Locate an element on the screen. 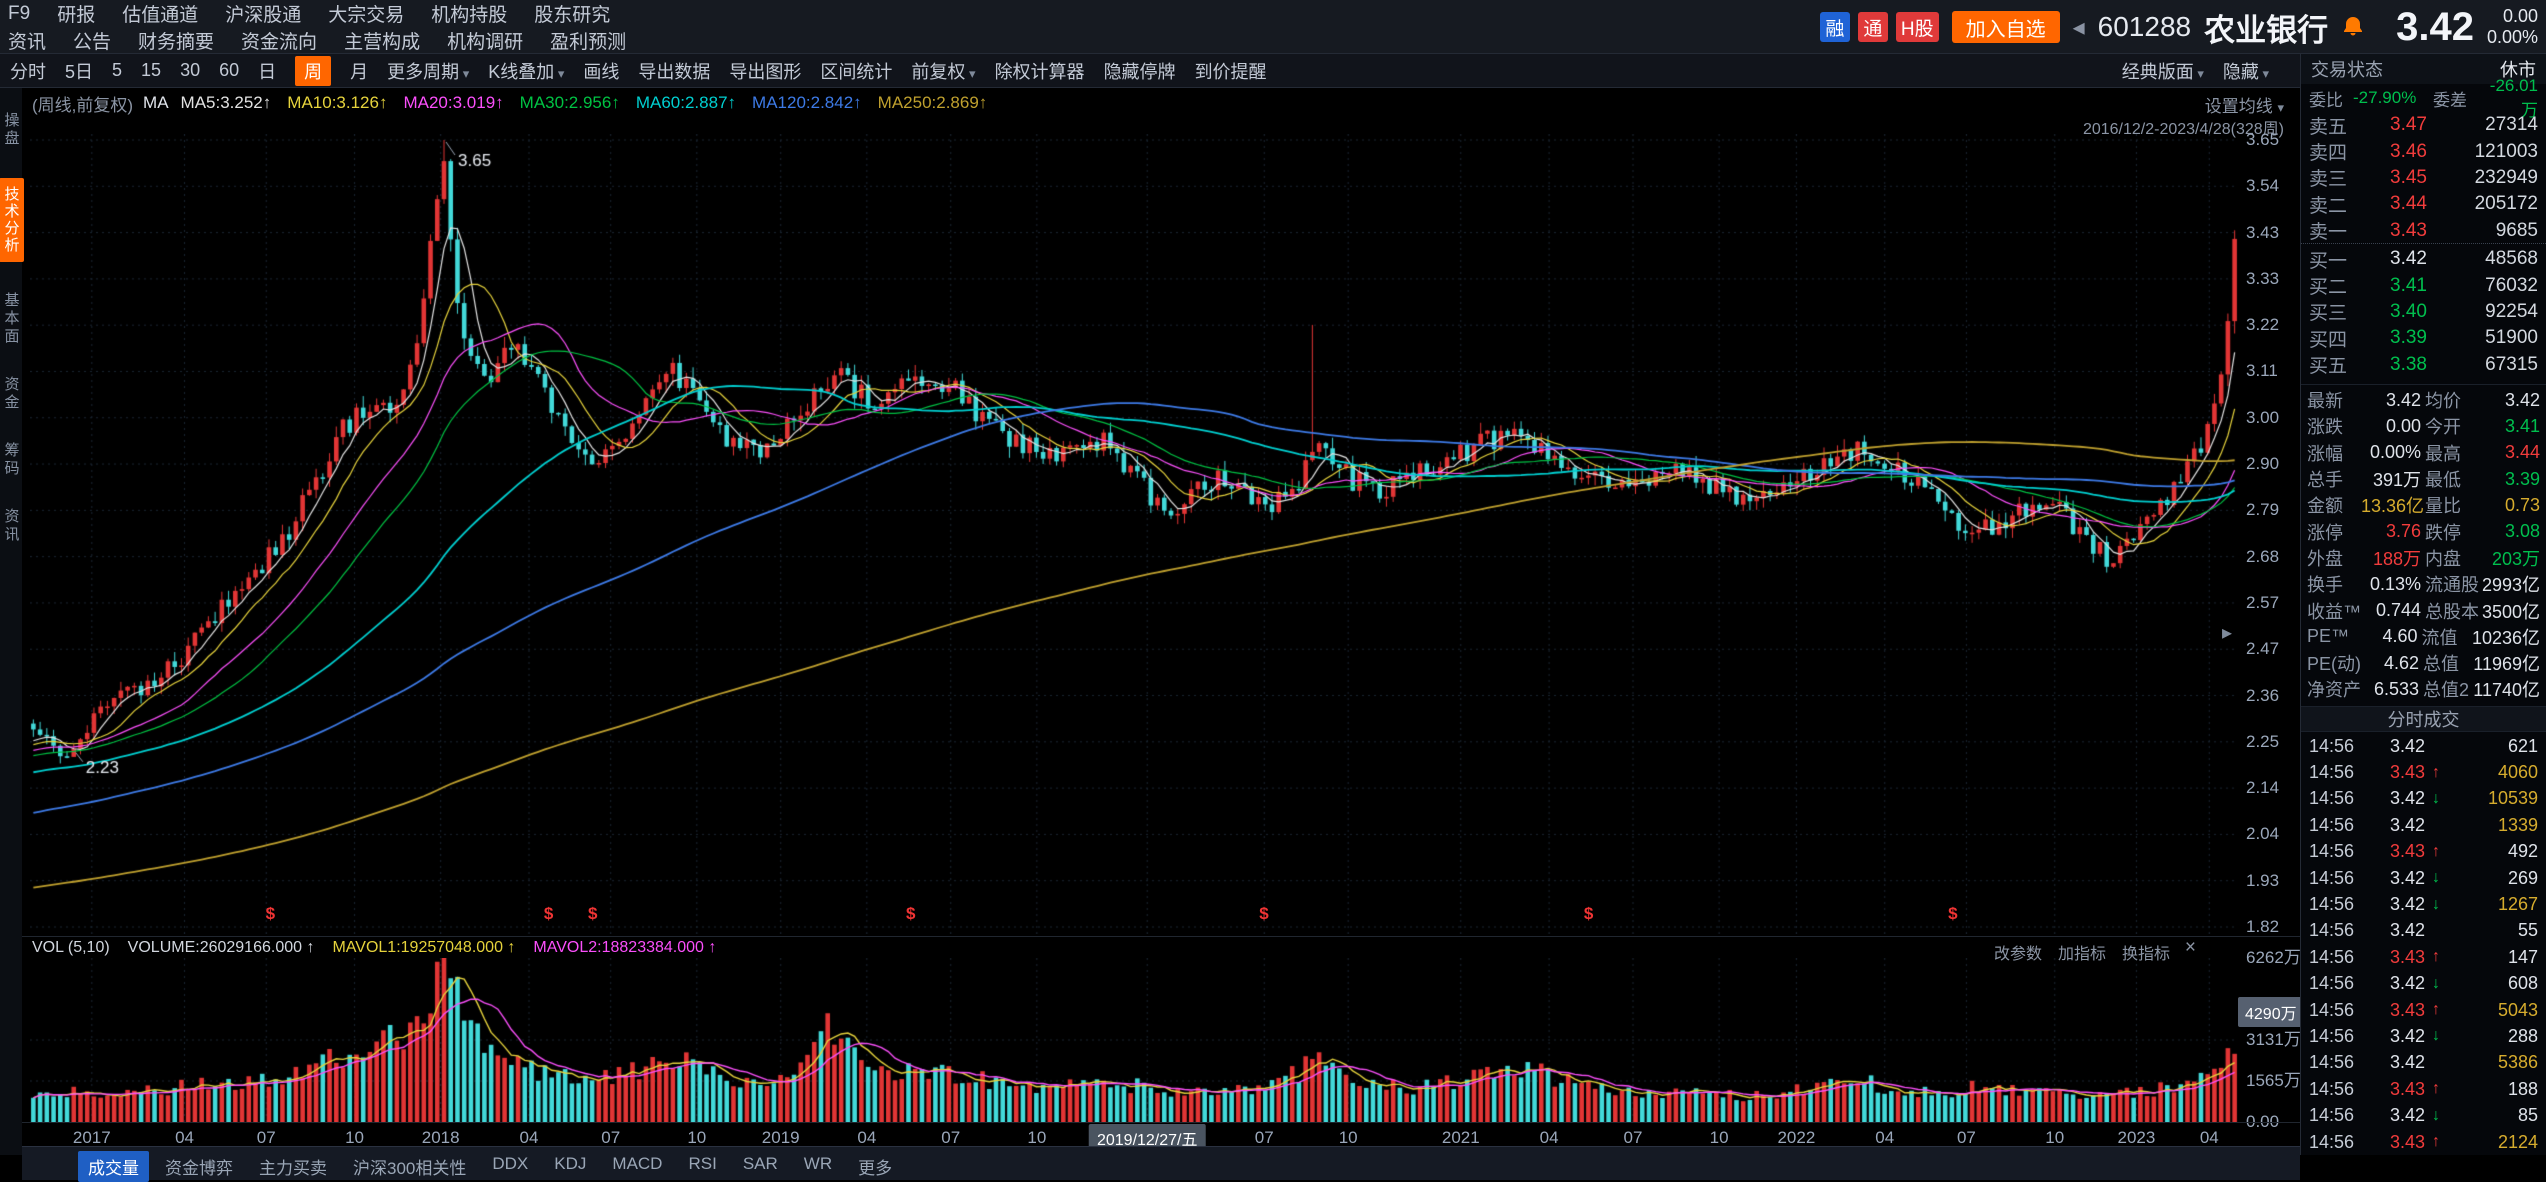  menu-item: 机构调研 is located at coordinates (485, 42).